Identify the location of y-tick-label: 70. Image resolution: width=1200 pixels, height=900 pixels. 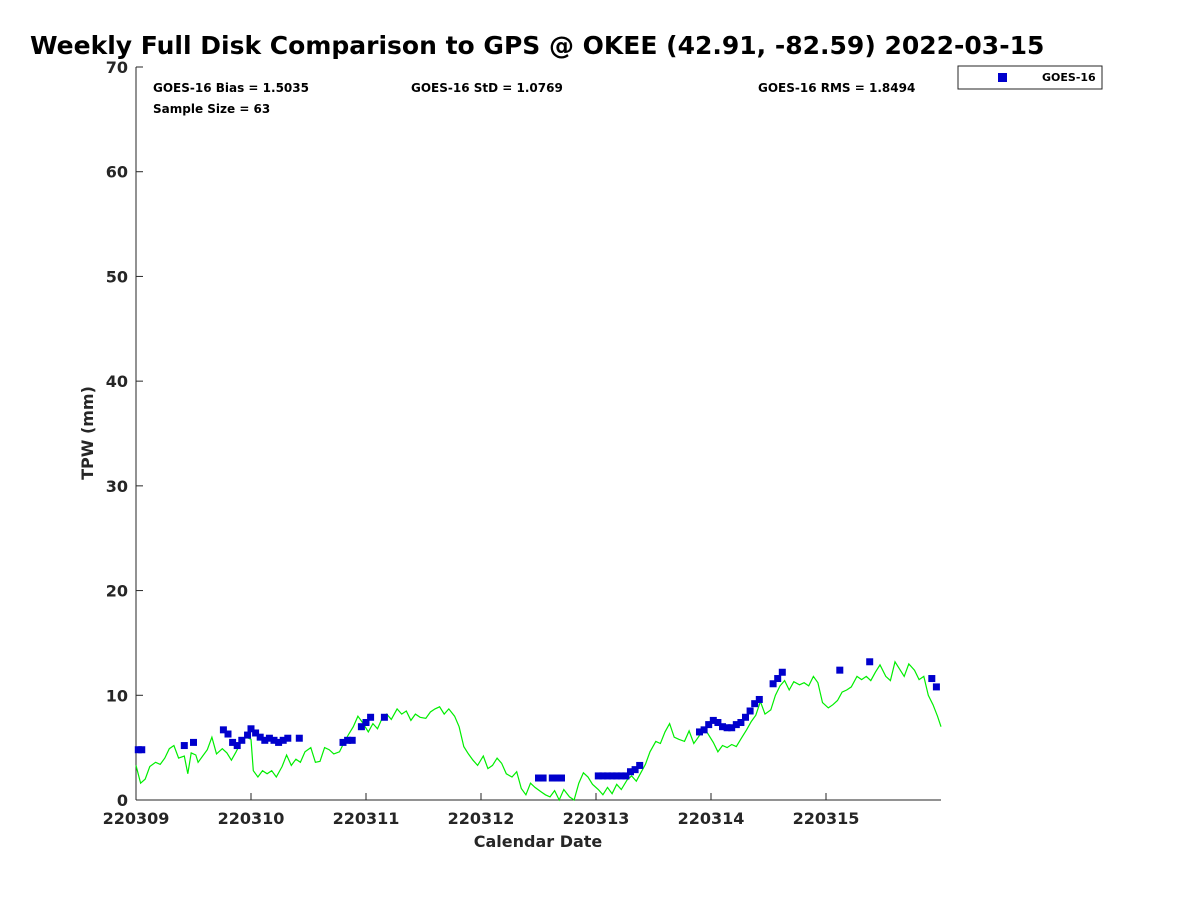
(117, 67).